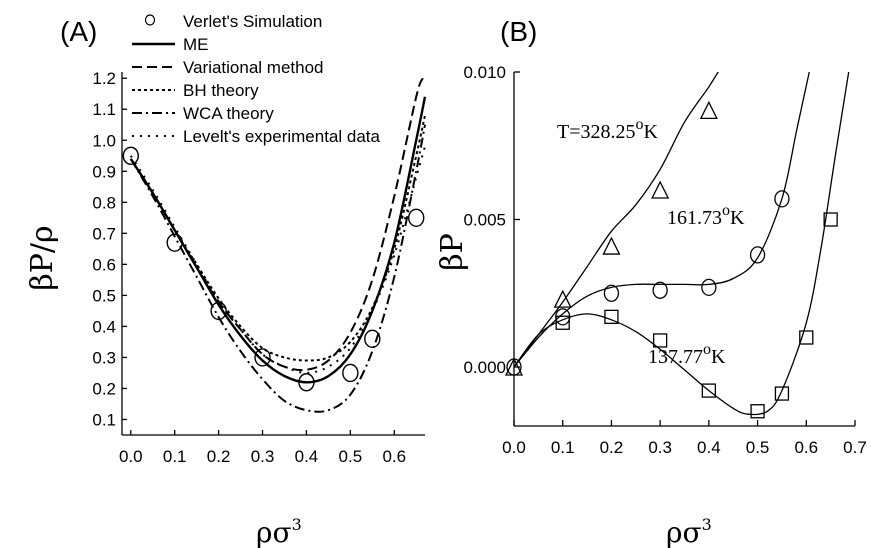  Describe the element at coordinates (104, 140) in the screenshot. I see `y-tick-label: 1.0` at that location.